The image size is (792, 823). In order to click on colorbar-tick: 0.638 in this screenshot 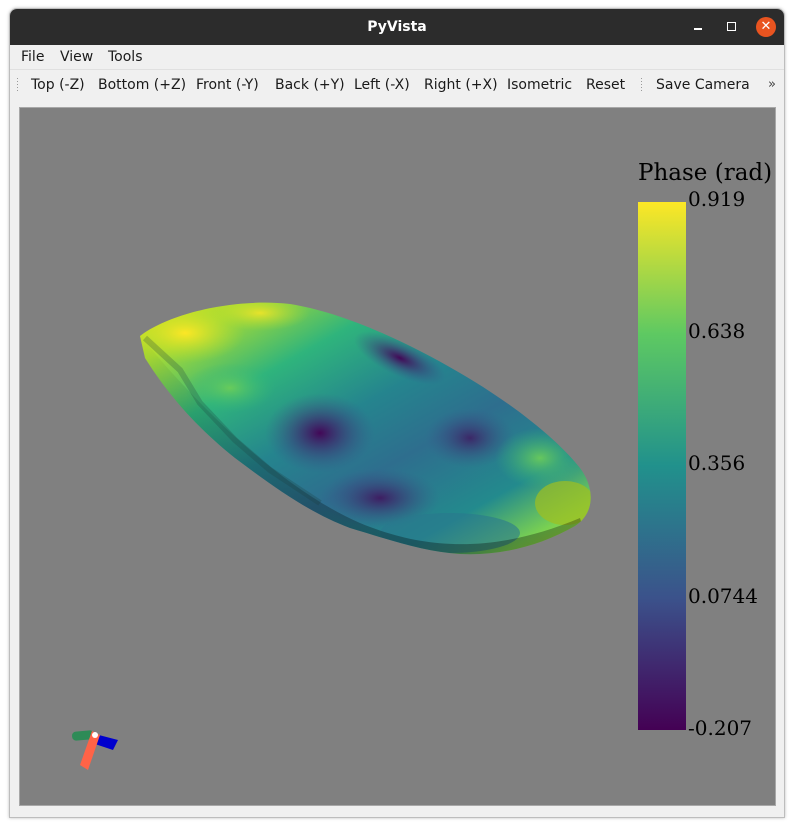, I will do `click(717, 331)`.